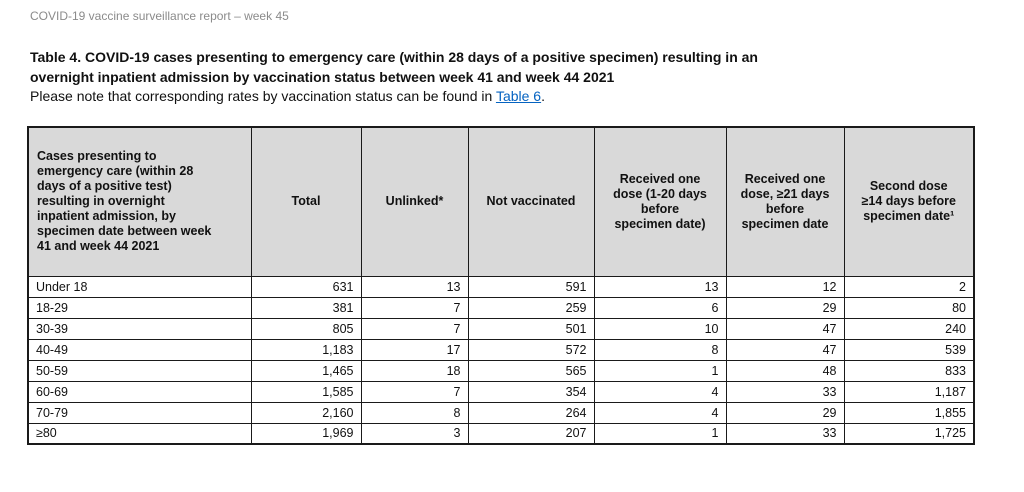 This screenshot has width=1024, height=492. I want to click on table-row: 30-39 805 7 501 10 47 240, so click(501, 328).